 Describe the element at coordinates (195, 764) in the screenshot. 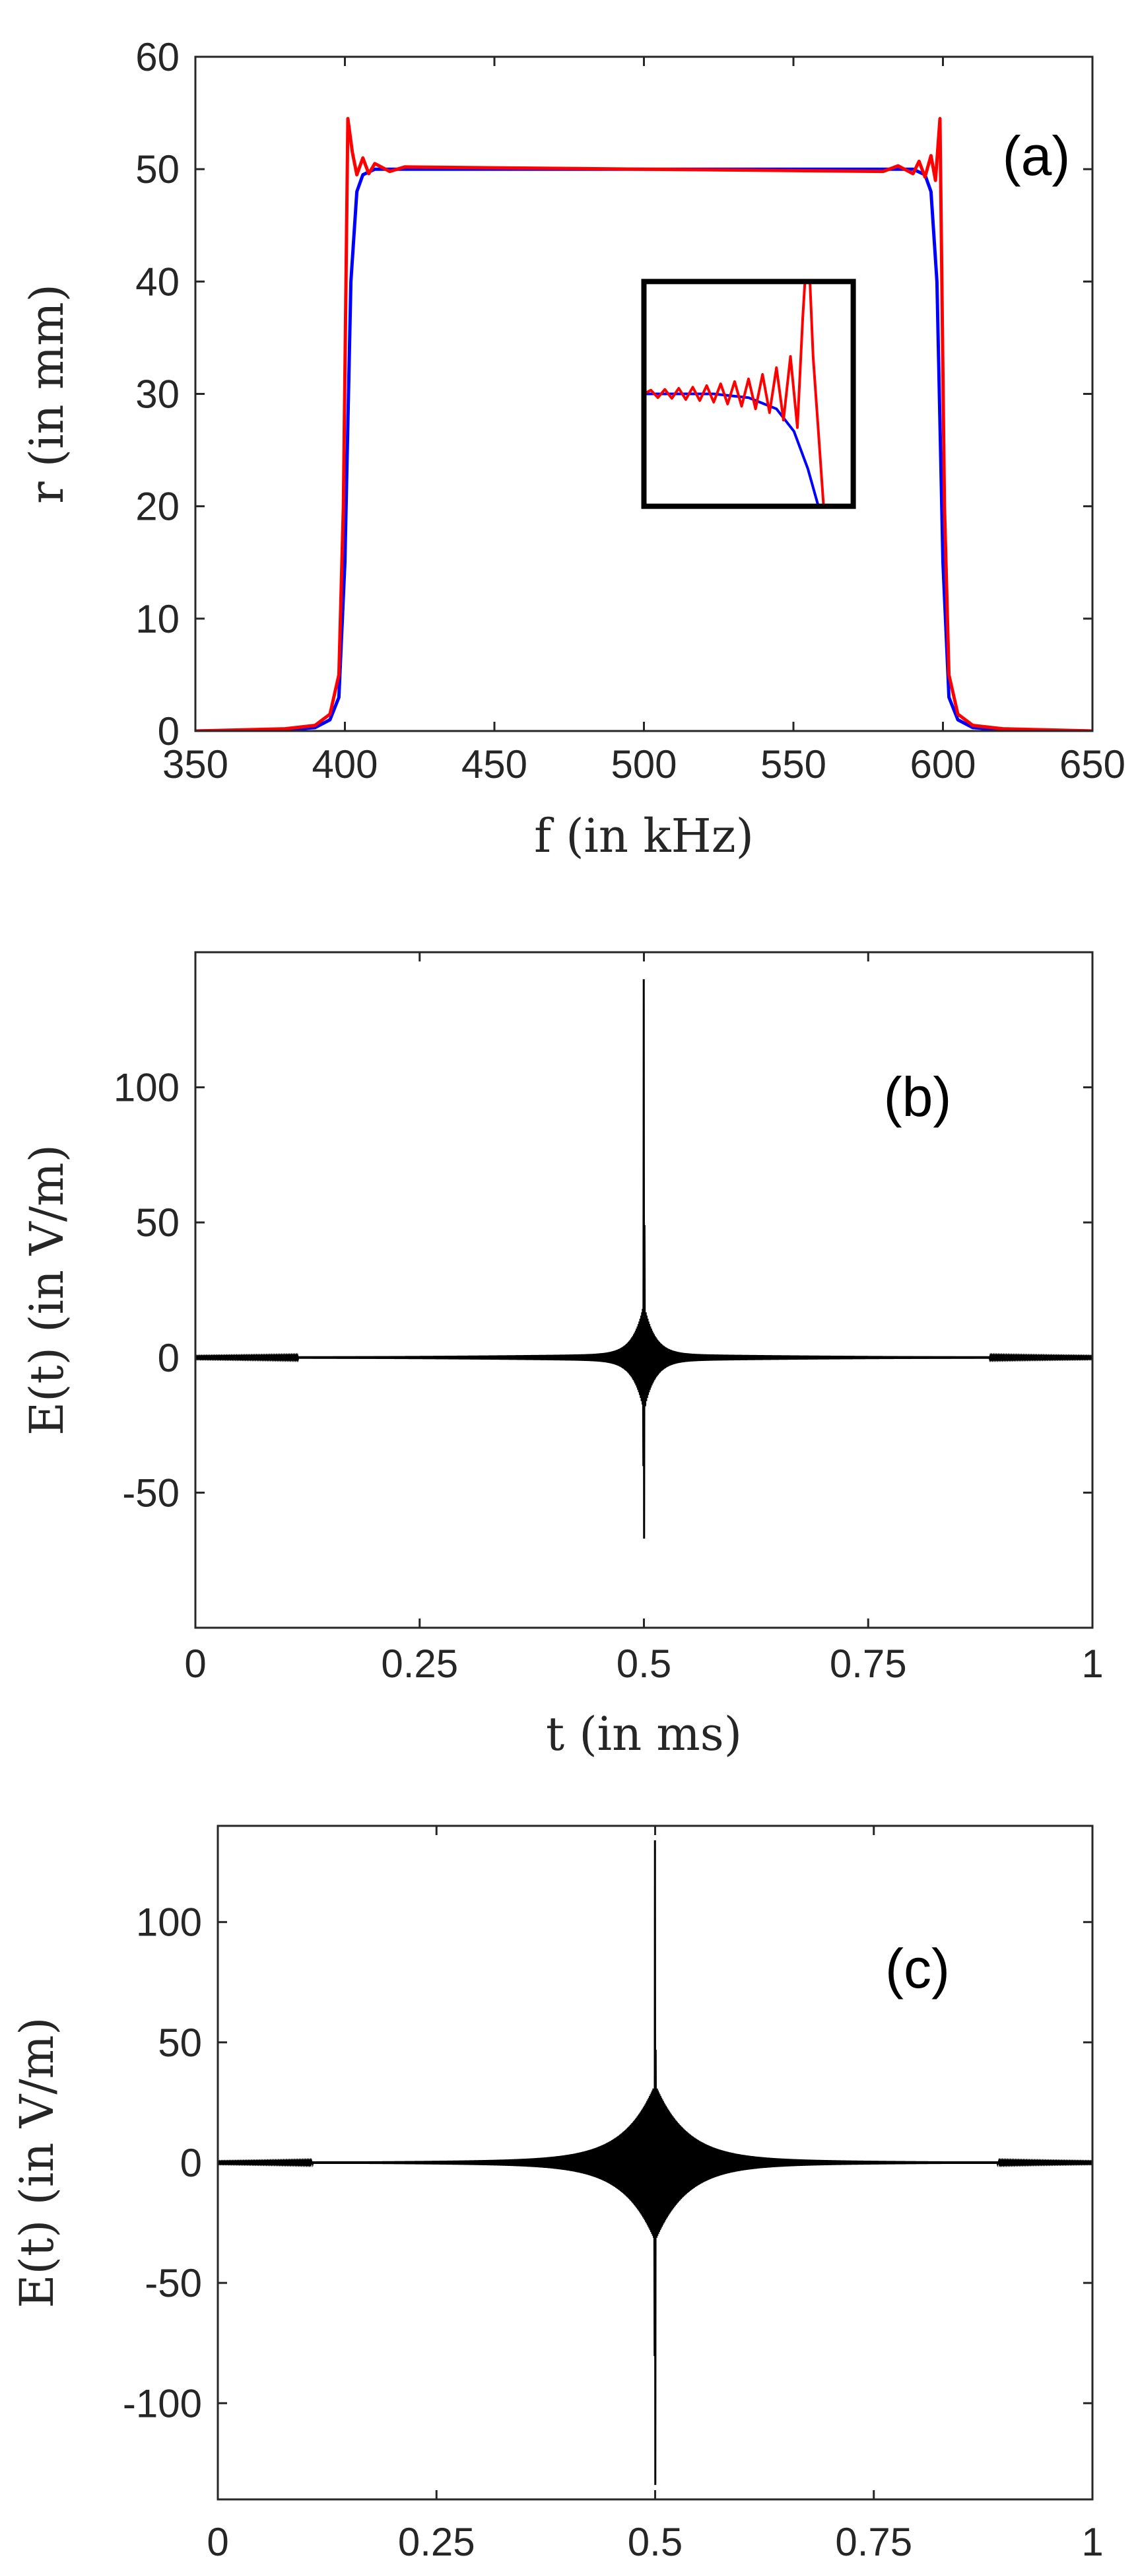

I see `x-tick-label: 350` at that location.